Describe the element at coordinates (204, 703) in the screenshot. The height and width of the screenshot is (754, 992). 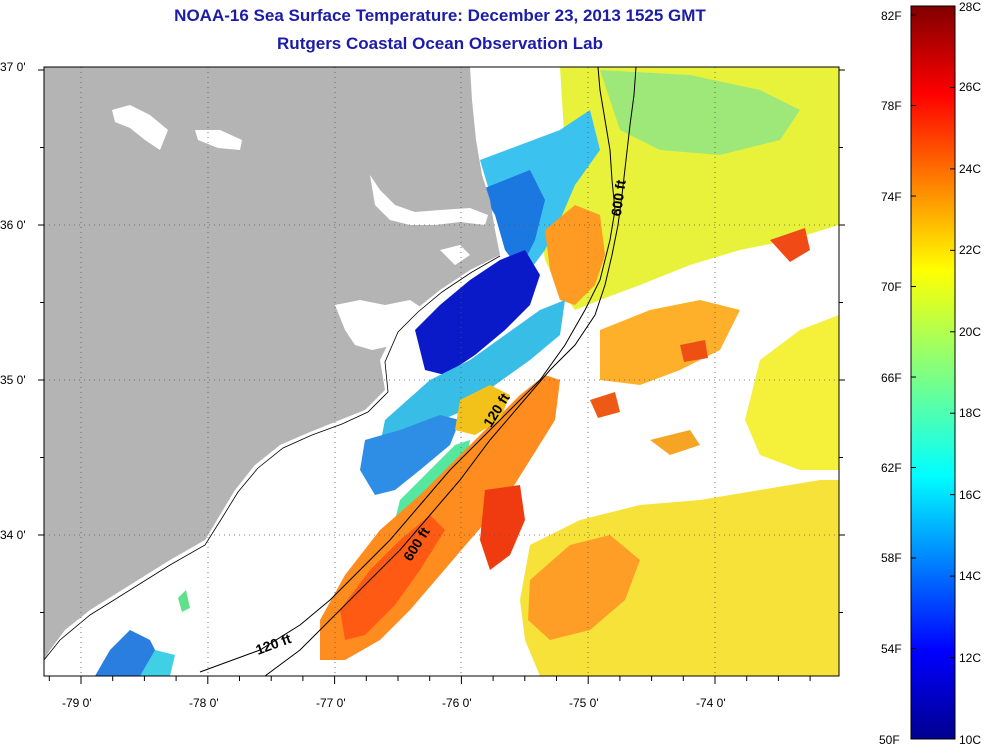
I see `lon-label-78: -78 0'` at that location.